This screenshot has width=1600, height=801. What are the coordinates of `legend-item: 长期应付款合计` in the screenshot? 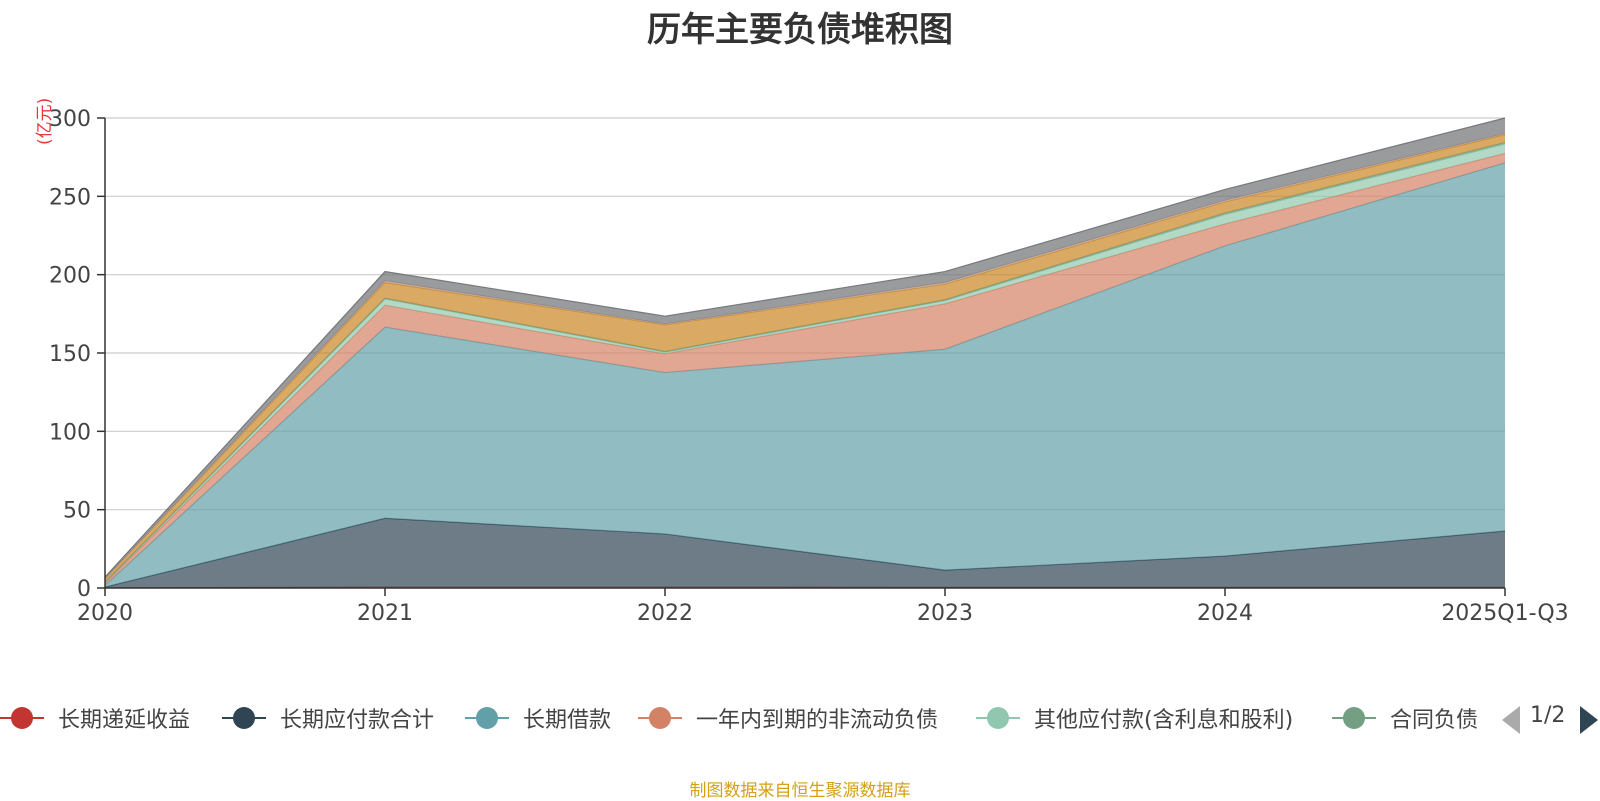 It's located at (328, 718).